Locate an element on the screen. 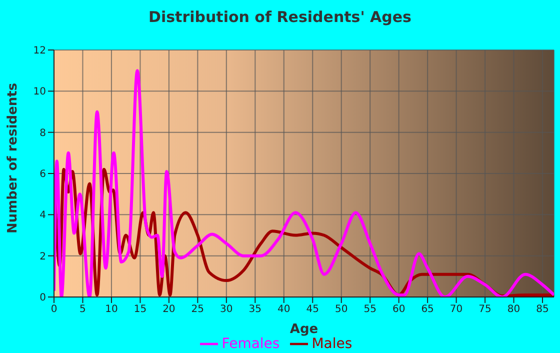 This screenshot has height=353, width=560. x-tick-label: 75 is located at coordinates (485, 310).